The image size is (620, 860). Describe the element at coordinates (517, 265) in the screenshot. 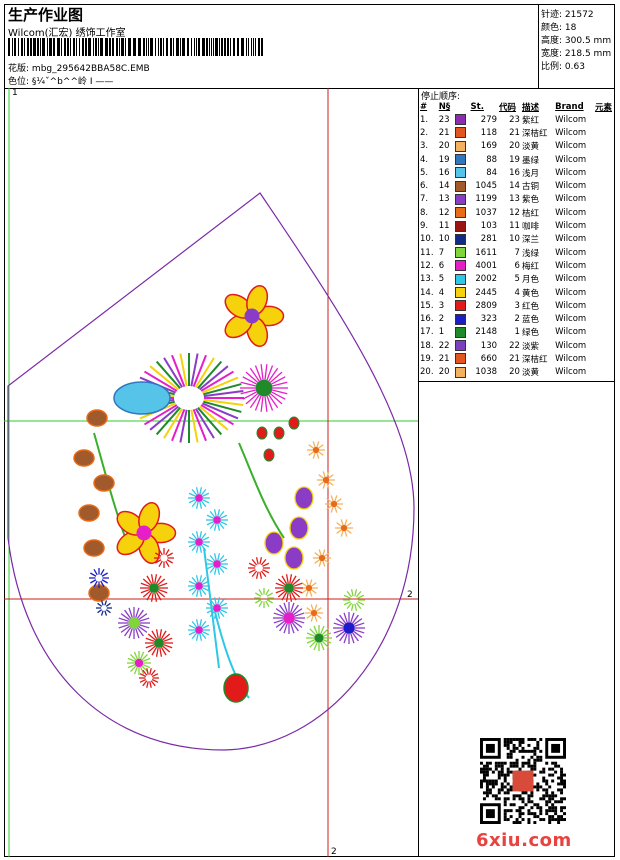

I see `thread-code: 6` at that location.